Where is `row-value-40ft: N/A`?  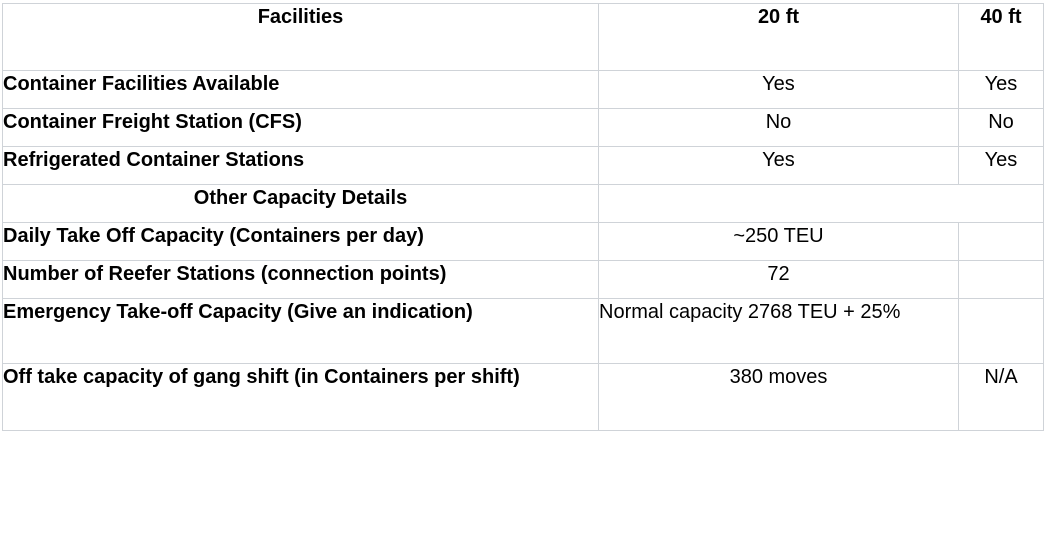 row-value-40ft: N/A is located at coordinates (1001, 397).